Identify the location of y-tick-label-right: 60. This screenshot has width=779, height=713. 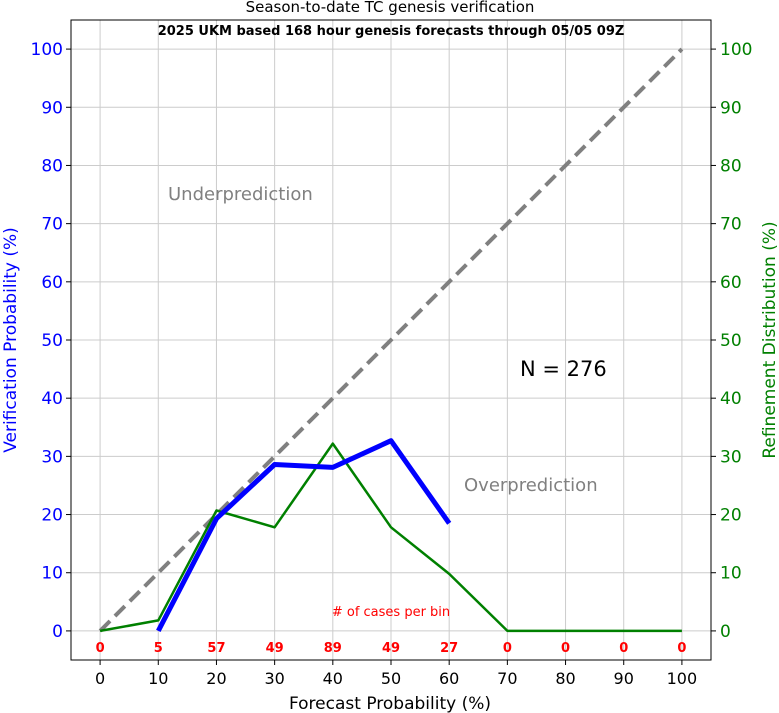
(731, 283).